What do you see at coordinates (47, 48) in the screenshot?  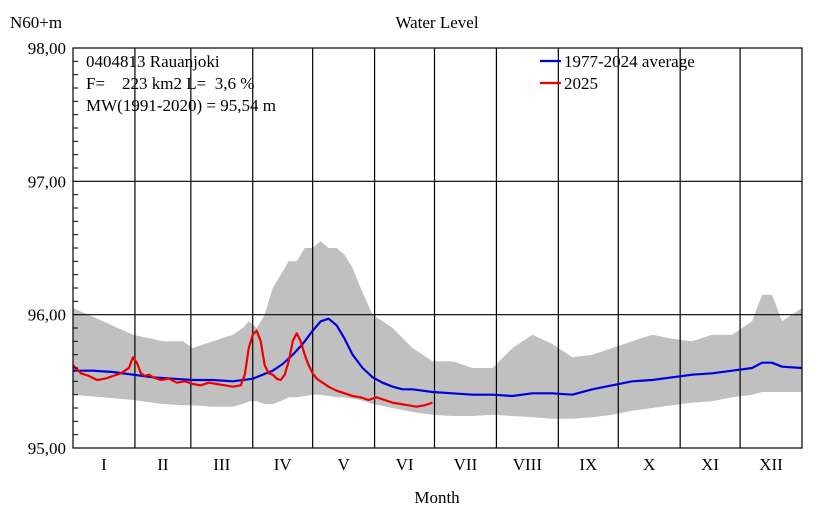 I see `y-tick-label: 98,00` at bounding box center [47, 48].